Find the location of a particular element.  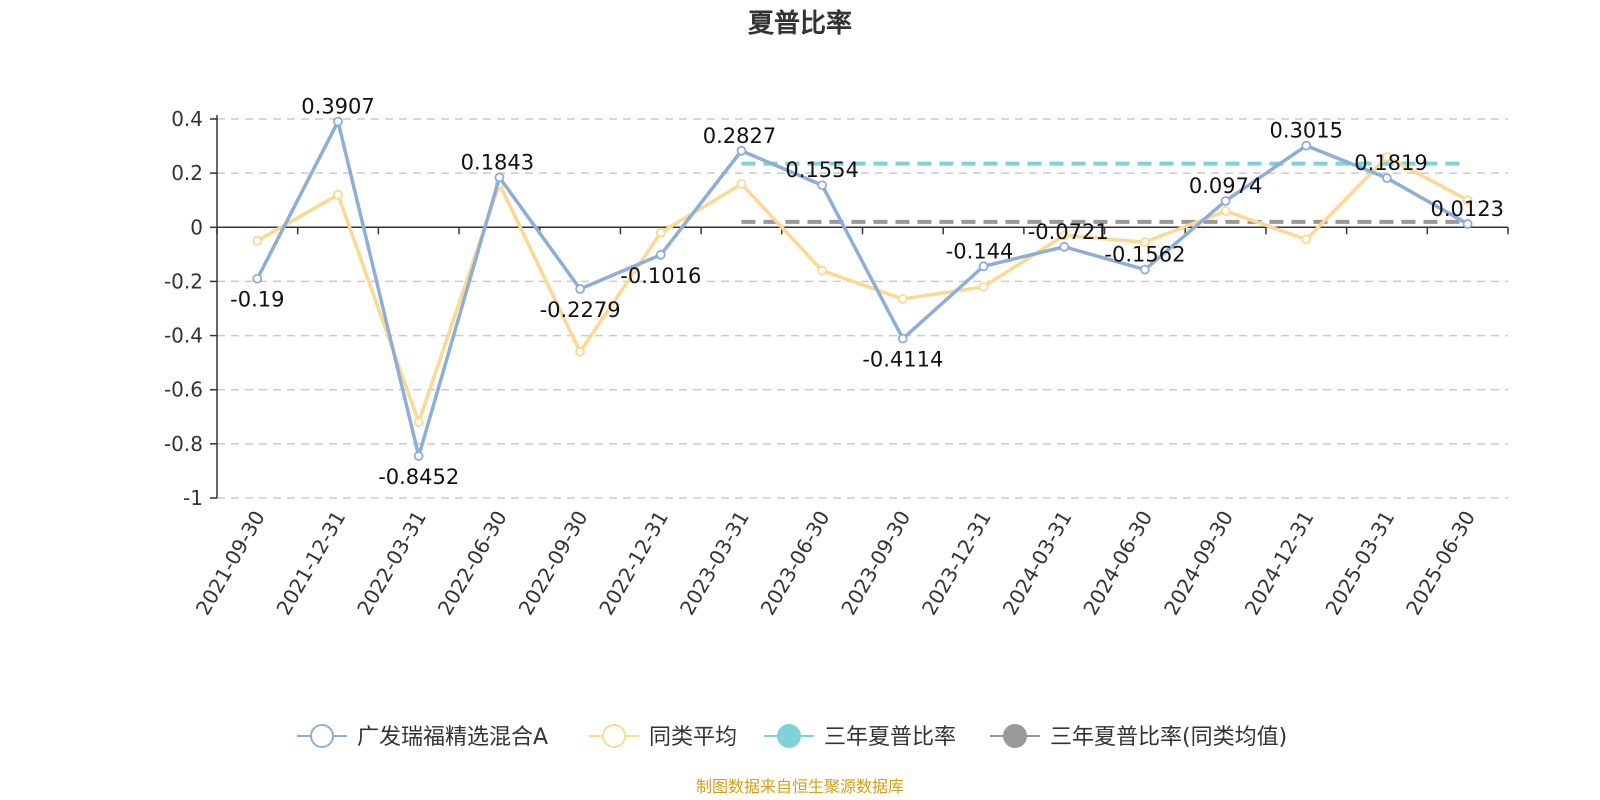

data-label: -0.2279 is located at coordinates (580, 310).